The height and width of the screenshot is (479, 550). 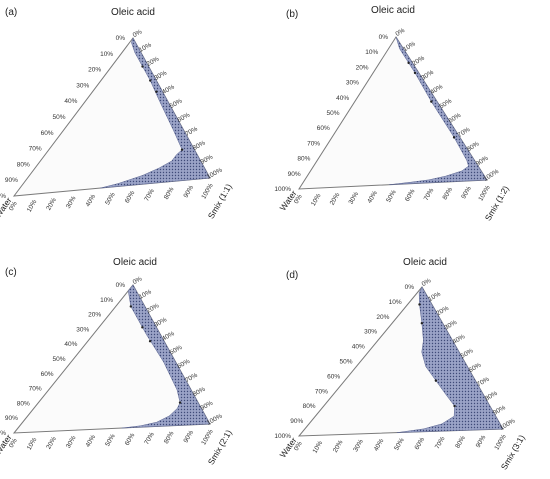 What do you see at coordinates (70, 101) in the screenshot?
I see `left-axis-tick-label: 40%` at bounding box center [70, 101].